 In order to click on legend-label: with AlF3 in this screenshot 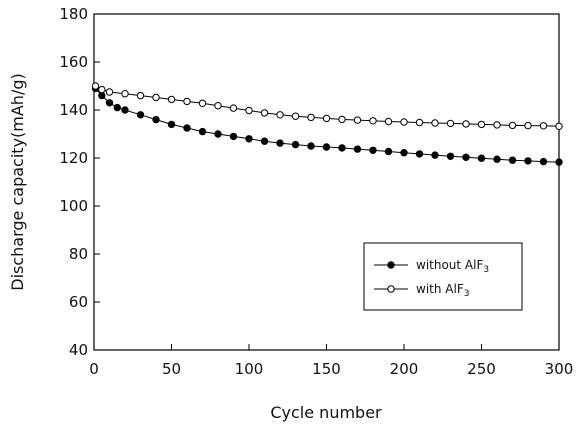, I will do `click(442, 290)`.